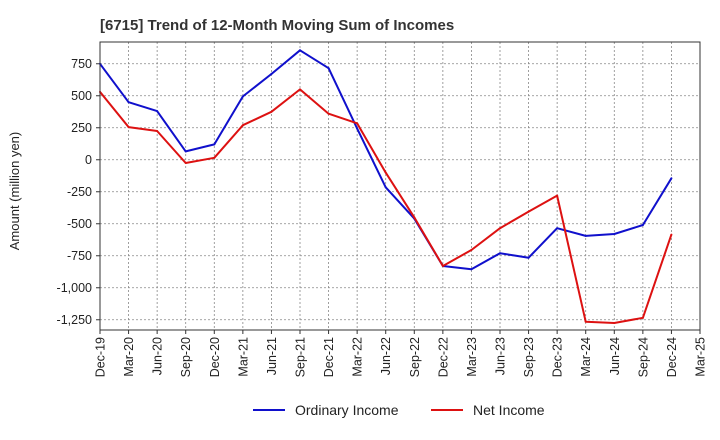 This screenshot has height=440, width=720. I want to click on x-tick-label: Sep-22, so click(415, 357).